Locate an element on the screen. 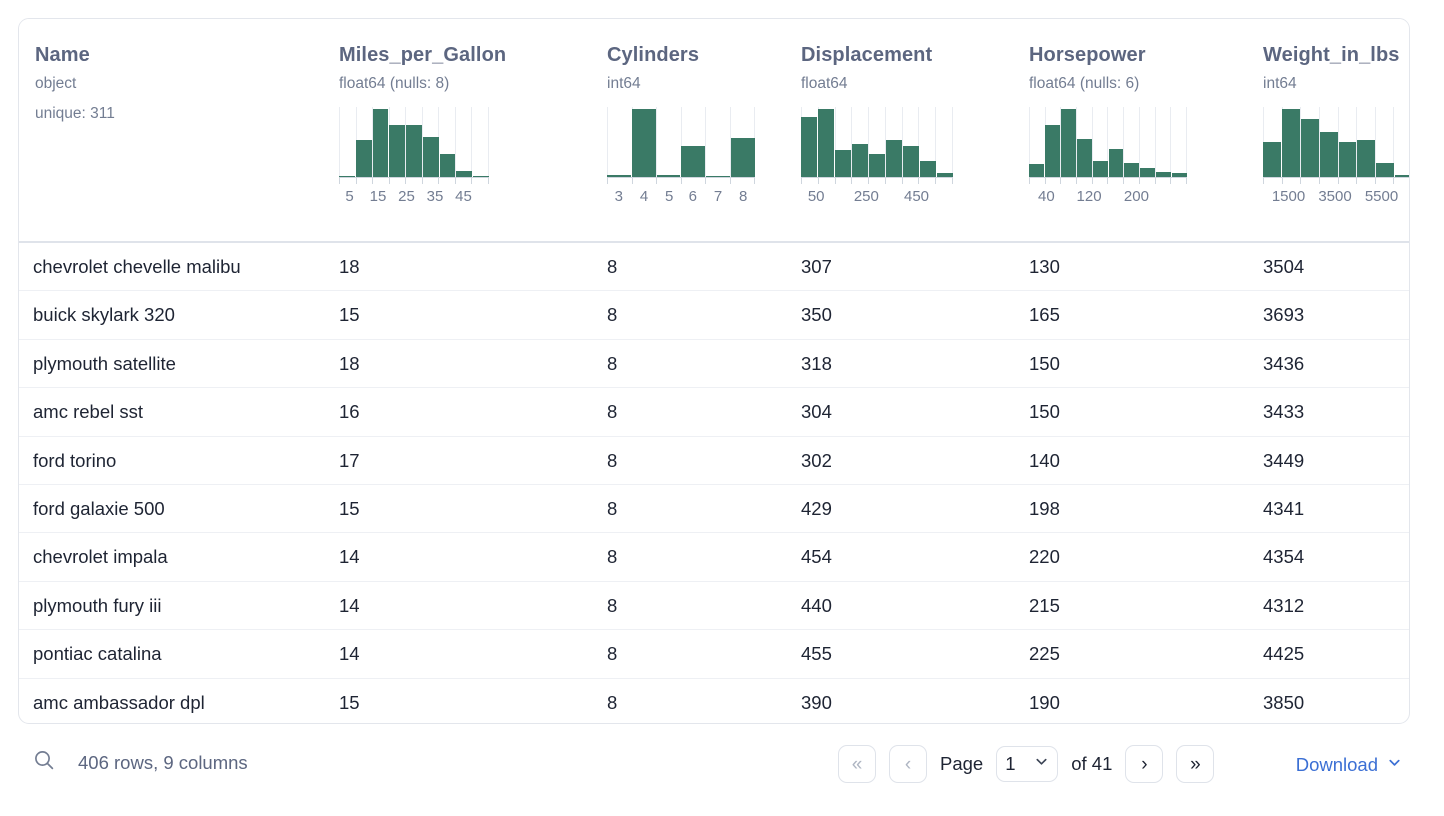 The width and height of the screenshot is (1444, 816). page-number-select: 1 is located at coordinates (1027, 764).